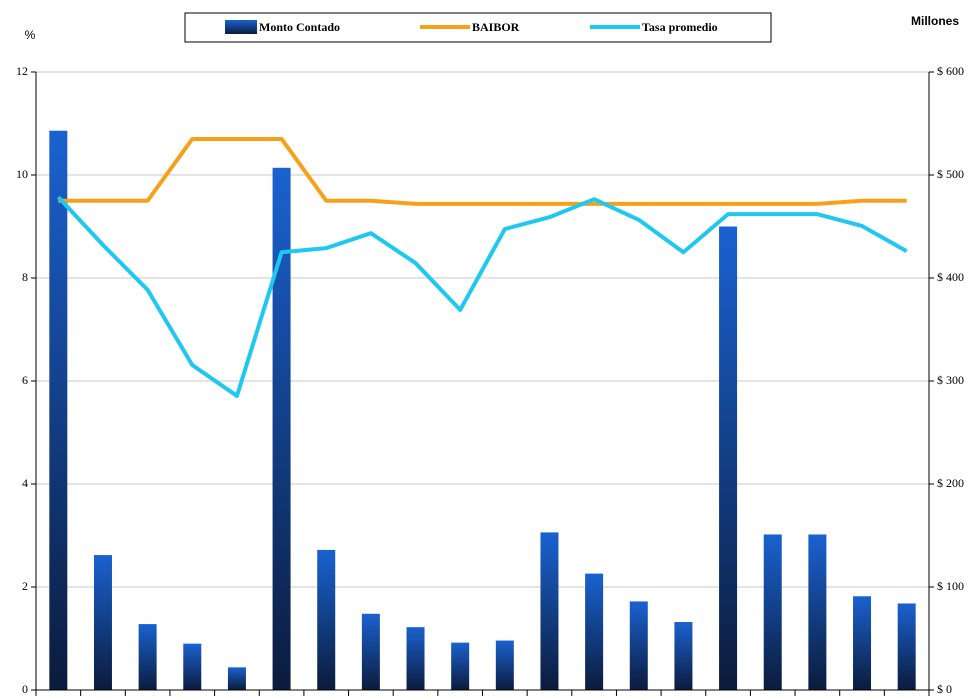 The width and height of the screenshot is (969, 697). Describe the element at coordinates (950, 71) in the screenshot. I see `y2-tick-label: $ 600` at that location.